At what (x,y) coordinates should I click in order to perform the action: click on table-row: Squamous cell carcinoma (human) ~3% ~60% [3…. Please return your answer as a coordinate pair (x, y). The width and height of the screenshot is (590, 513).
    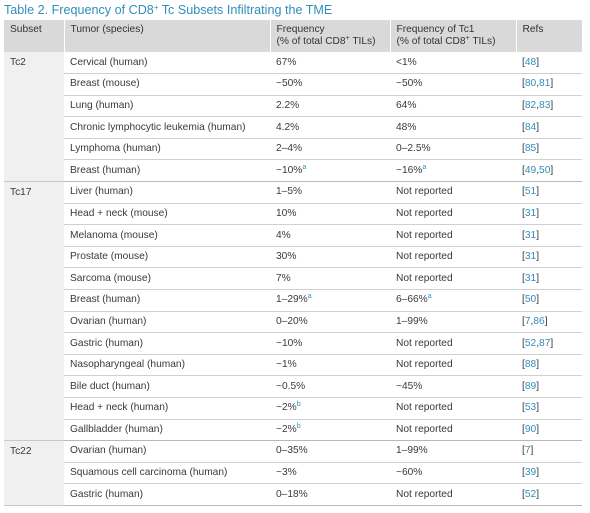
    Looking at the image, I should click on (293, 473).